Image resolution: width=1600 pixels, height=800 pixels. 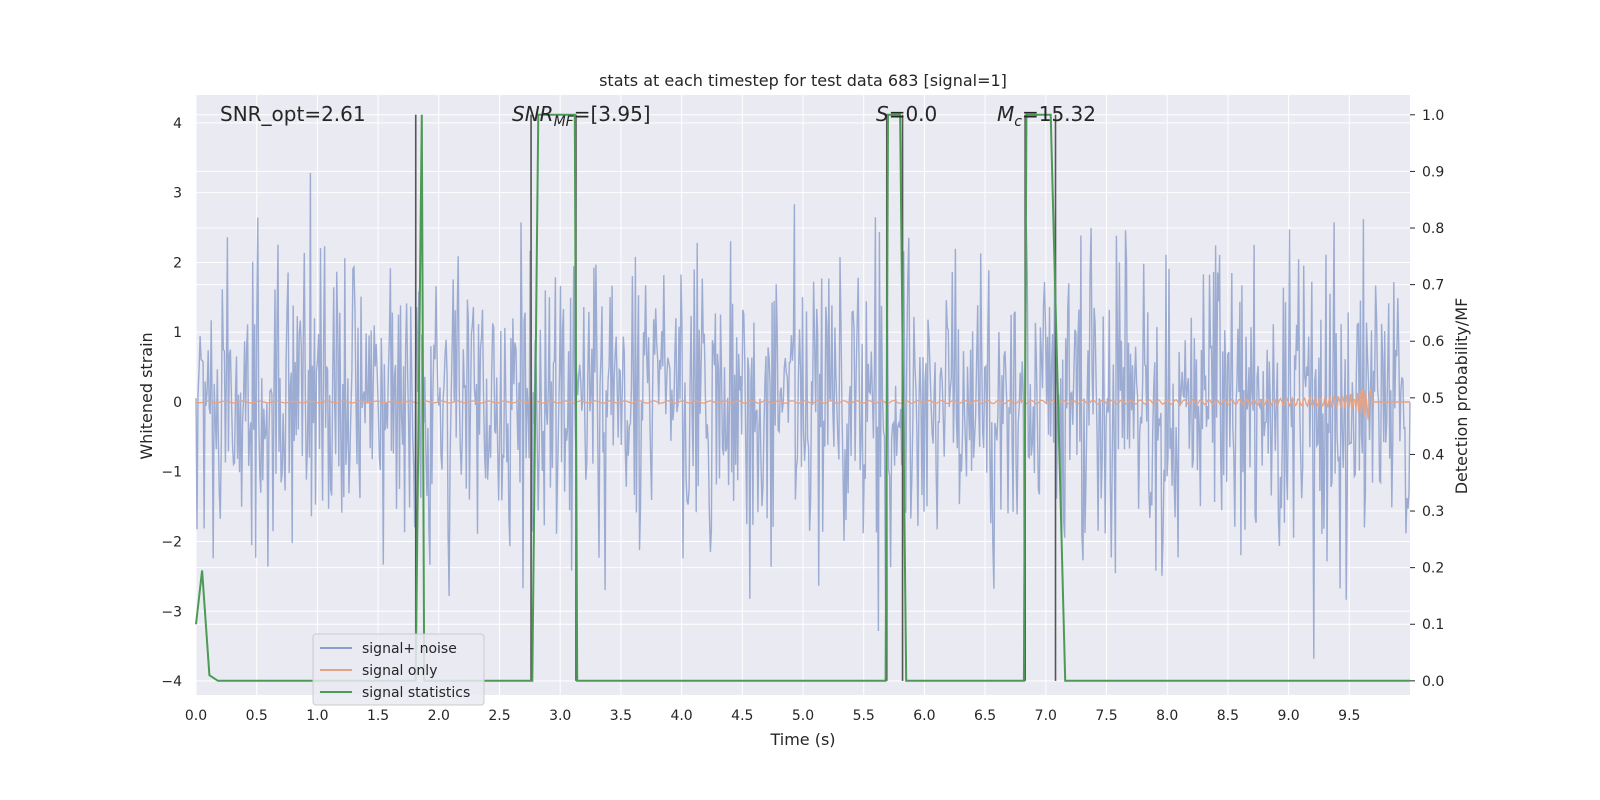 I want to click on s-label: S, so click(x=882, y=114).